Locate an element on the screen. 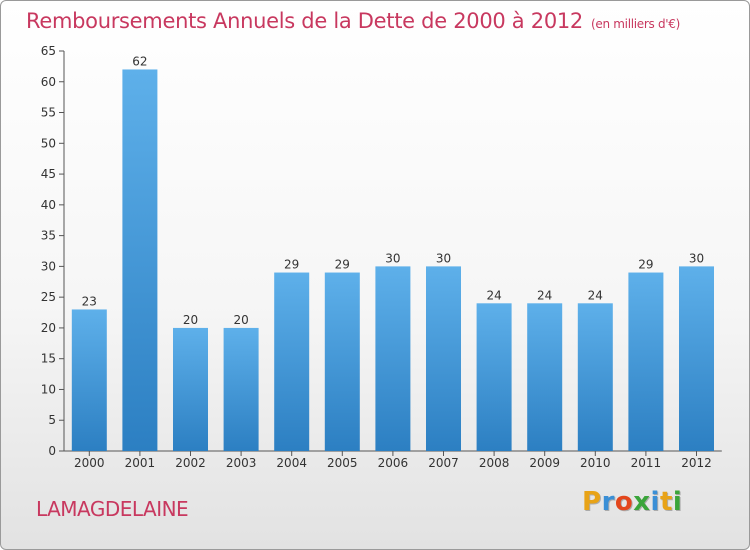 The image size is (750, 550). y-tick-label: 40 is located at coordinates (48, 205).